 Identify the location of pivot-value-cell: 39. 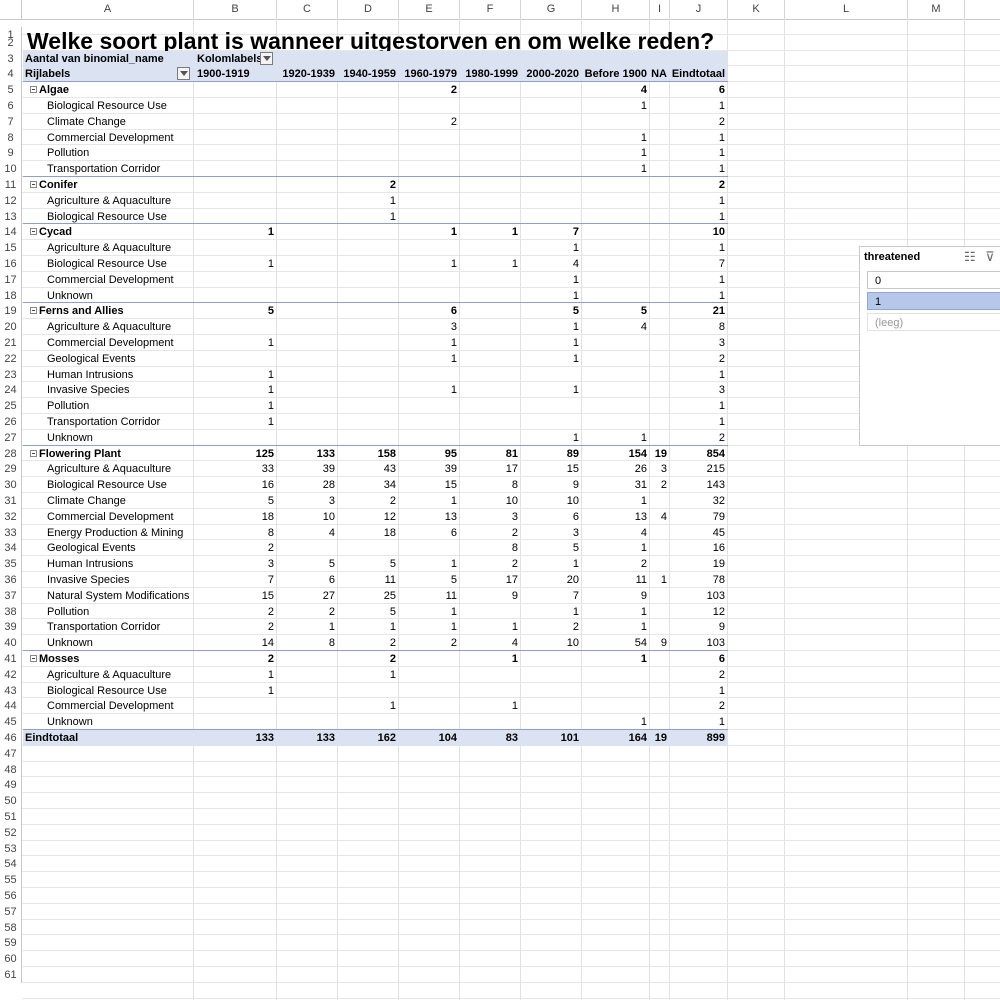
(328, 469).